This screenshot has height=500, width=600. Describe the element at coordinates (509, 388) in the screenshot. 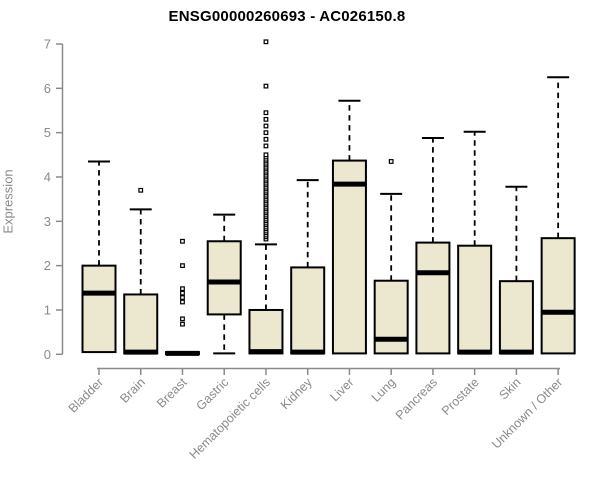

I see `x-tick-label-skin: Skin` at that location.